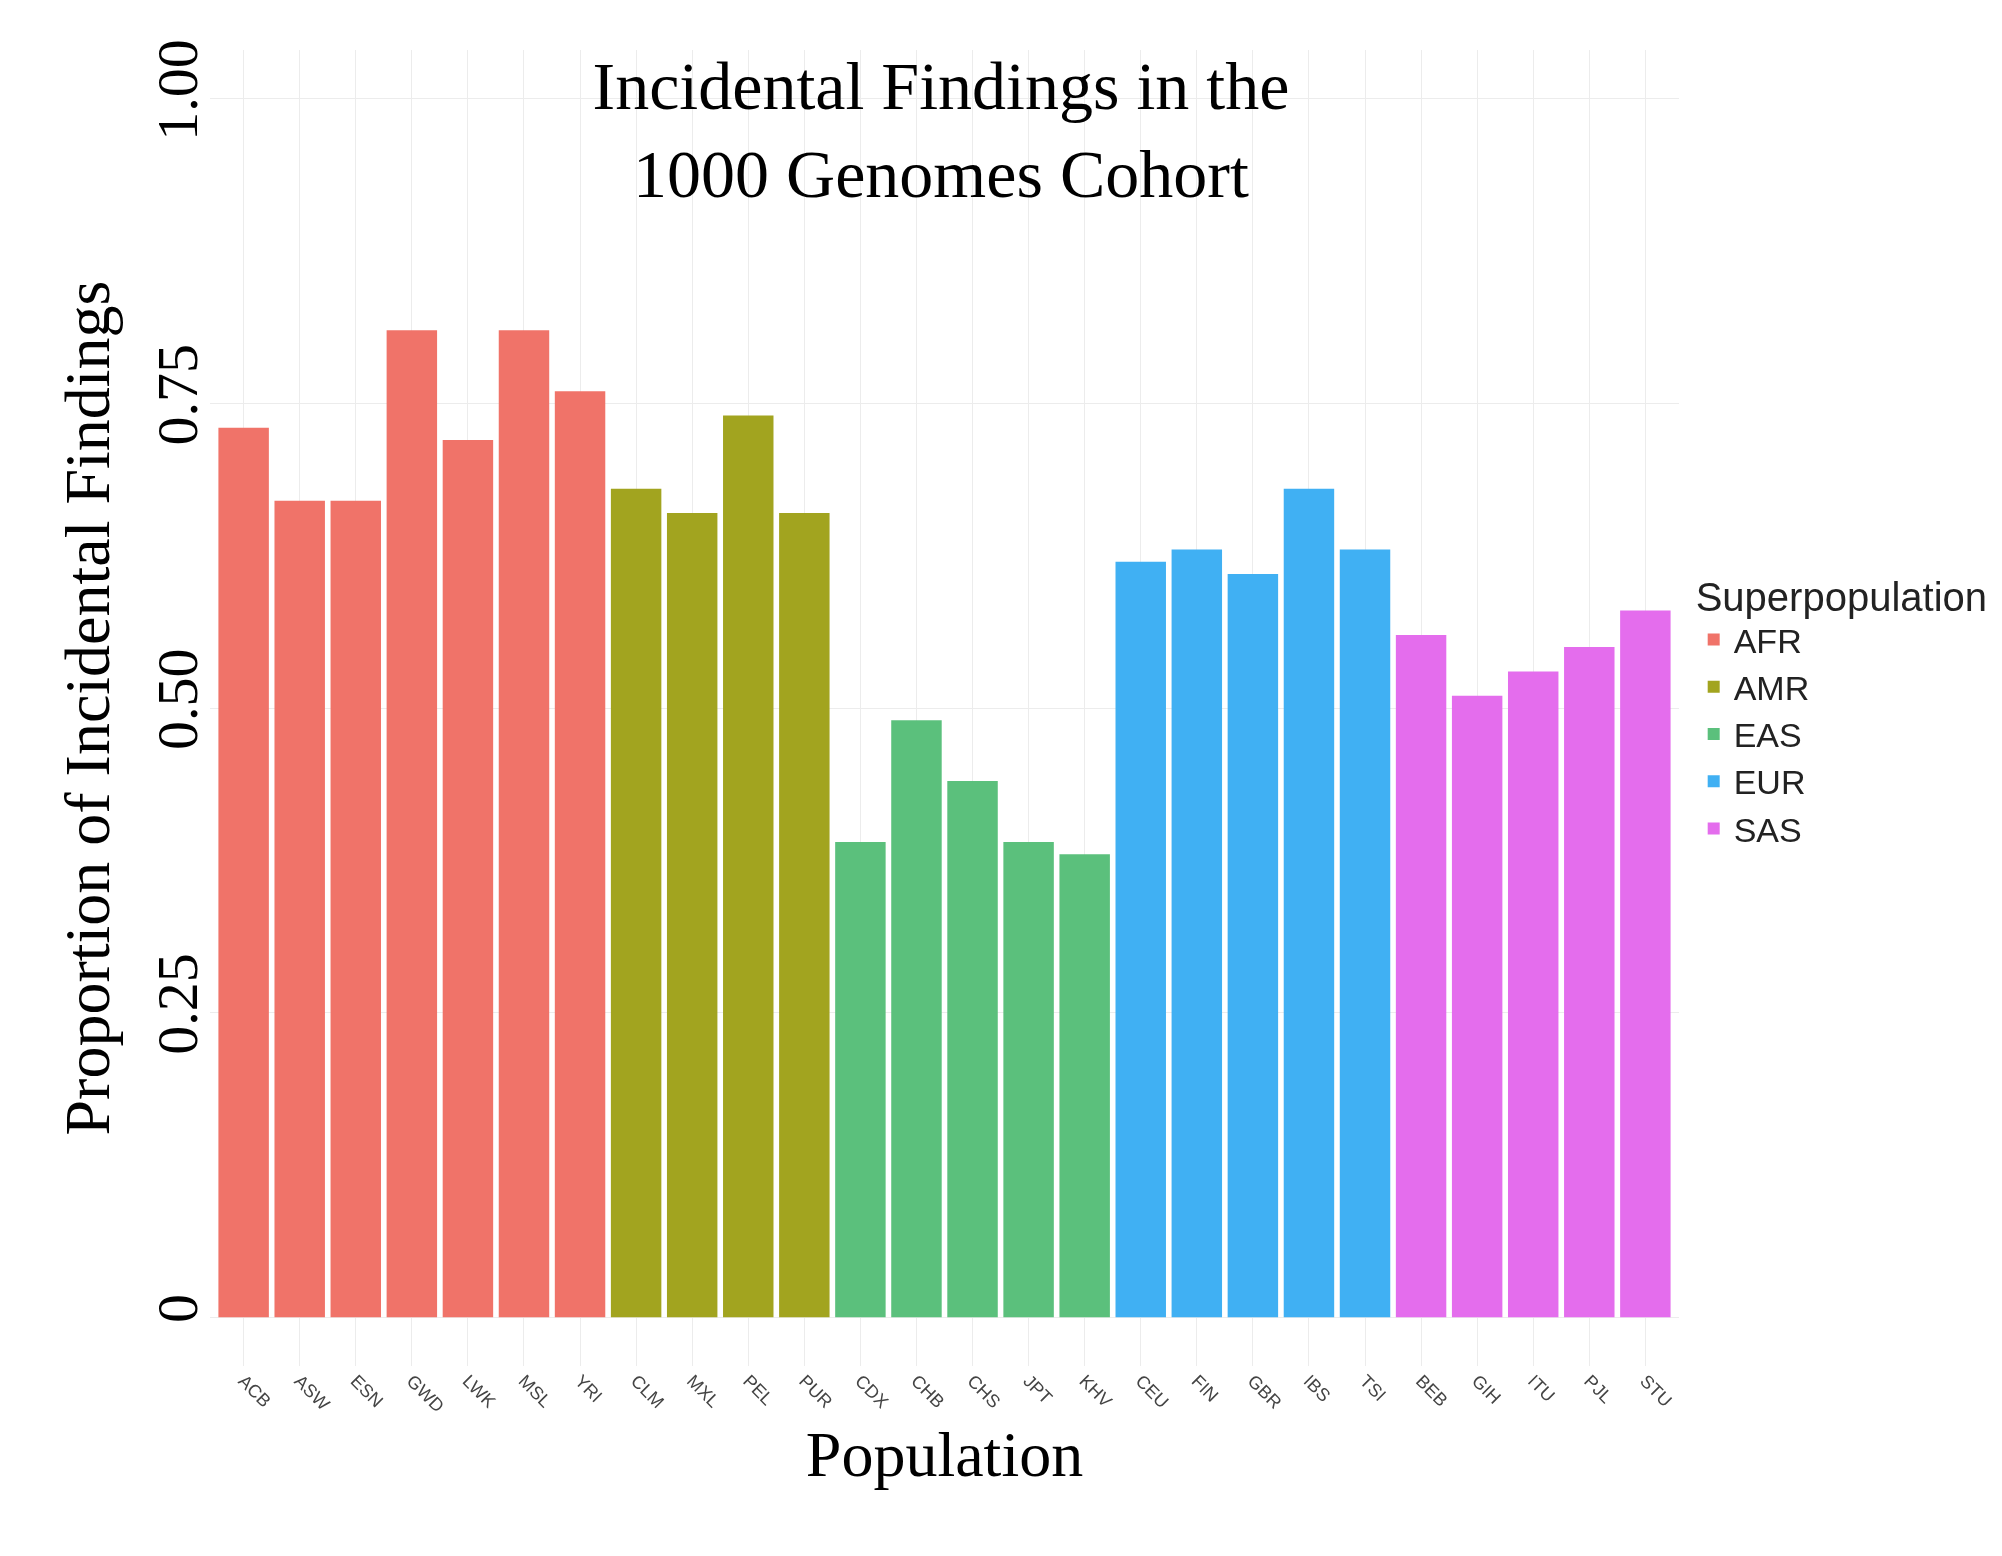  What do you see at coordinates (1205, 1388) in the screenshot?
I see `x-tick-label: FIN` at bounding box center [1205, 1388].